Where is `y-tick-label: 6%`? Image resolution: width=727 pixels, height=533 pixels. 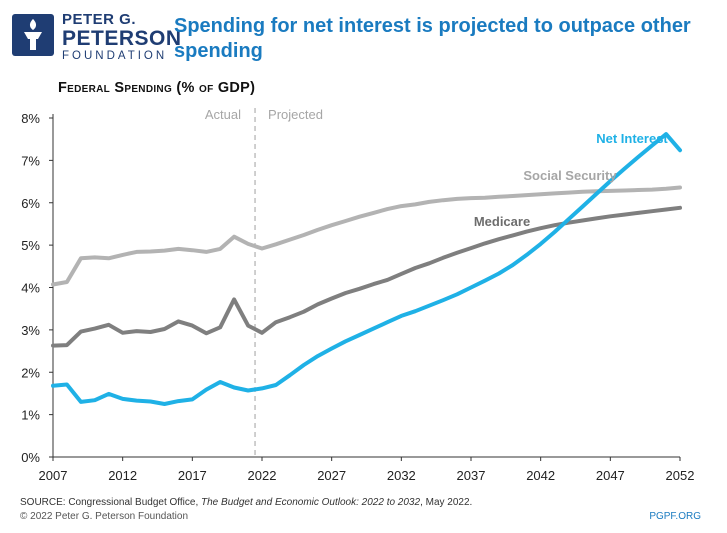 y-tick-label: 6% is located at coordinates (30, 203).